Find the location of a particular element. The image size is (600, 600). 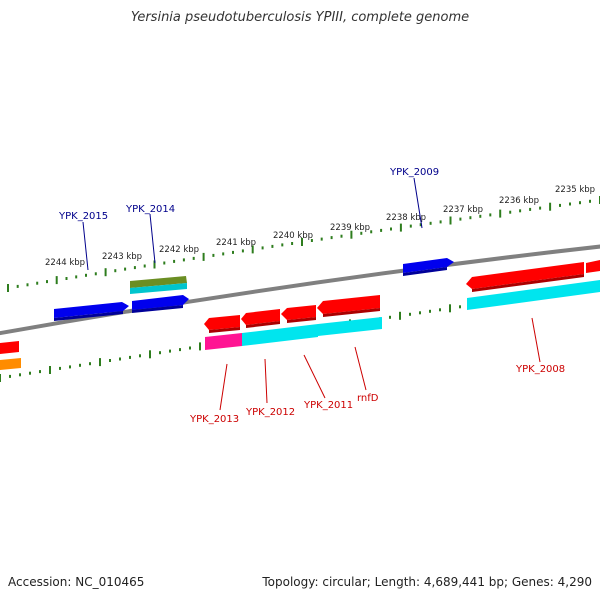

gene-feature-left-red is located at coordinates (9, 347).